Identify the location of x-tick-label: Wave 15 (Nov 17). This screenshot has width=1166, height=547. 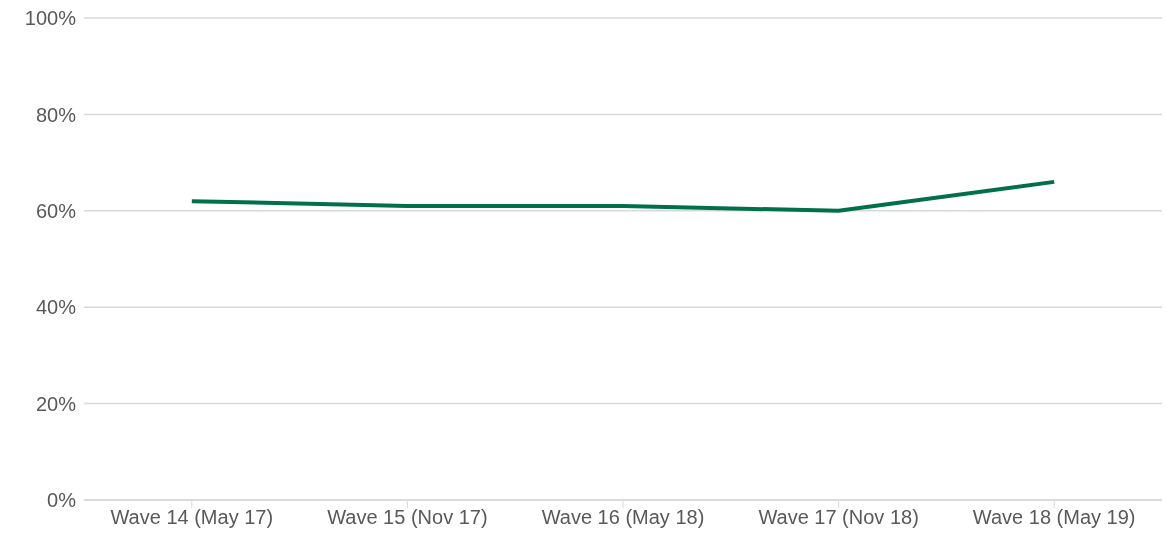
(407, 517).